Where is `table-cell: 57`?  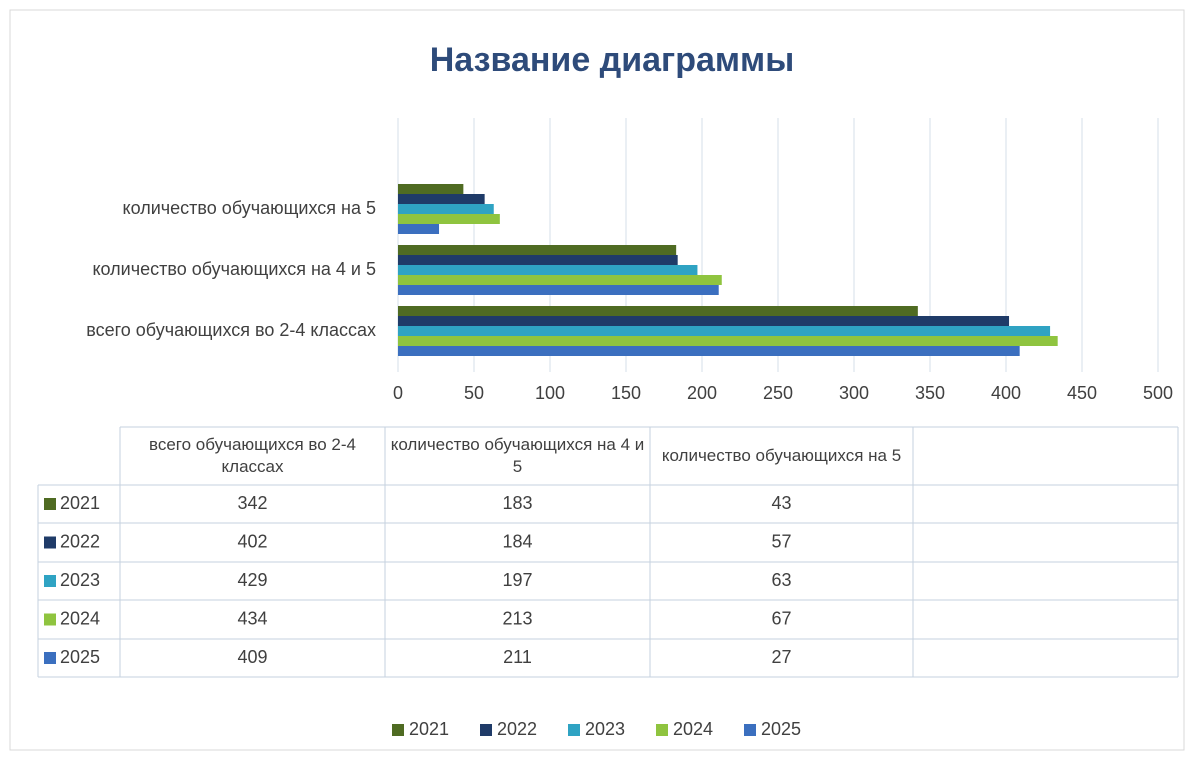
table-cell: 57 is located at coordinates (781, 541).